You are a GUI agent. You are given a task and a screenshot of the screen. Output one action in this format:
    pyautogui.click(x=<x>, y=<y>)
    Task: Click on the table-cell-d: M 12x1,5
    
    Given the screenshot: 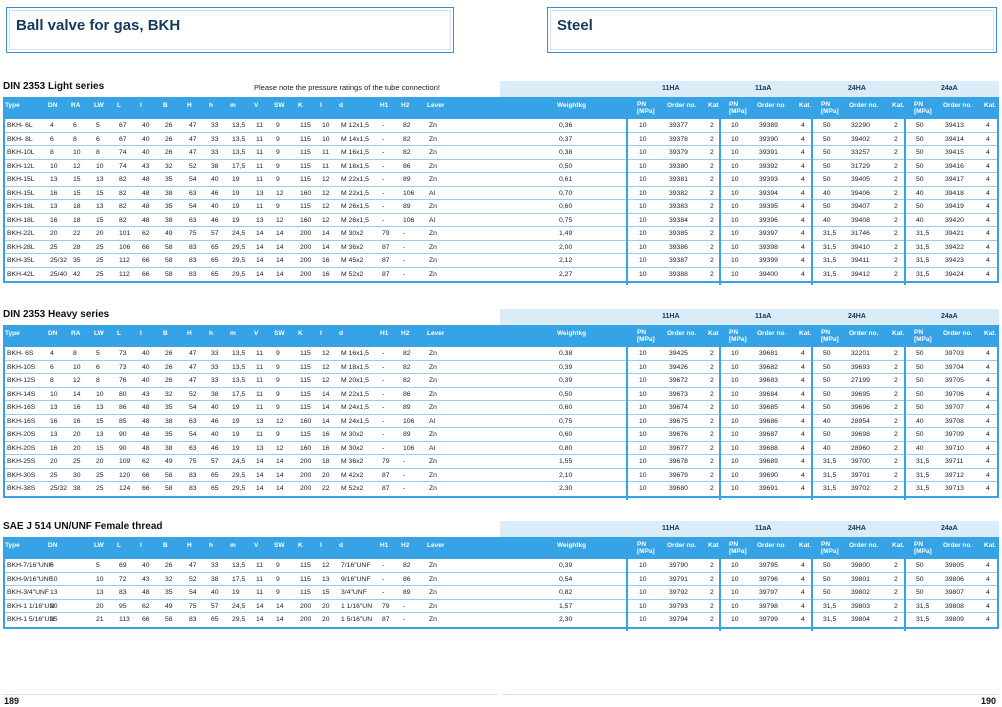 What is the action you would take?
    pyautogui.click(x=355, y=125)
    